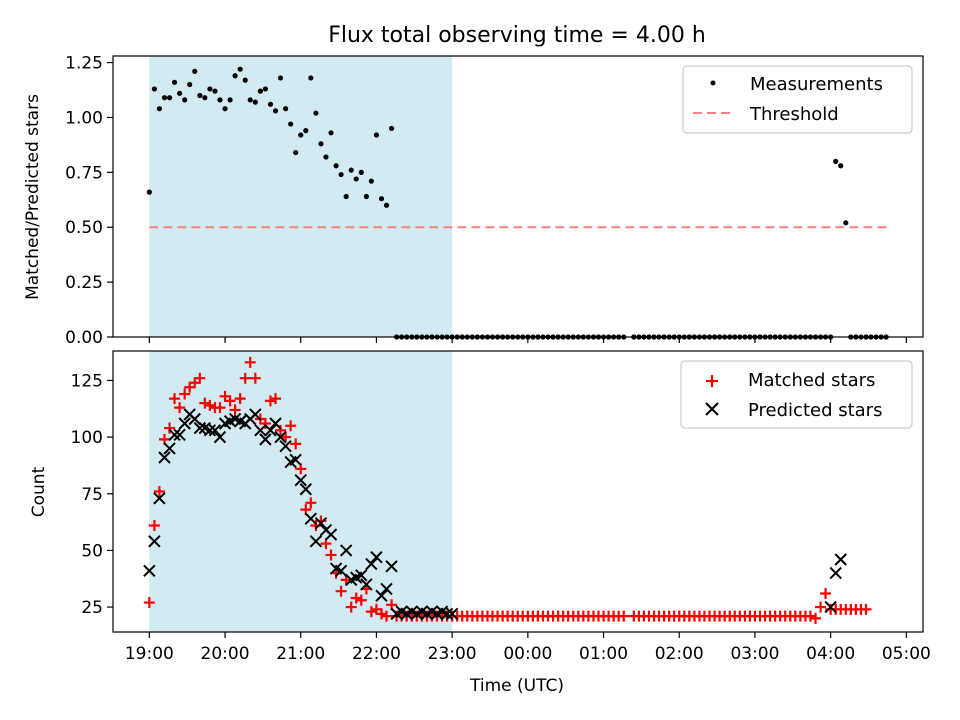 The image size is (960, 720). Describe the element at coordinates (452, 654) in the screenshot. I see `x-tick-label: 23:00` at that location.